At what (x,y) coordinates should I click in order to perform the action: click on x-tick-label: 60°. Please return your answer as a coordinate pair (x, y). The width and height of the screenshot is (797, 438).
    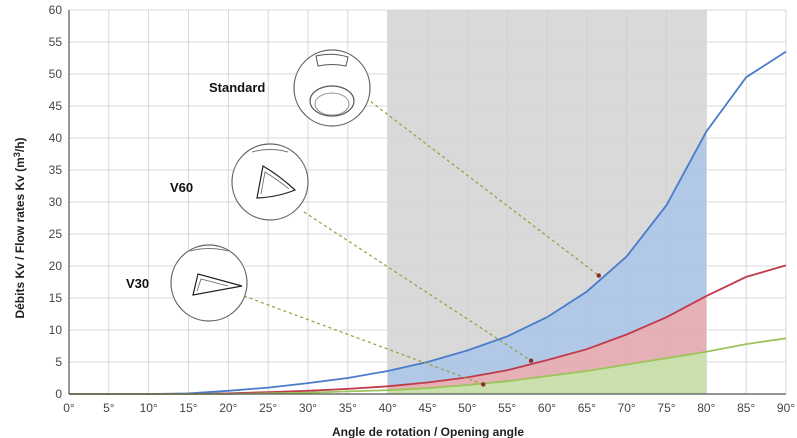
    Looking at the image, I should click on (547, 408).